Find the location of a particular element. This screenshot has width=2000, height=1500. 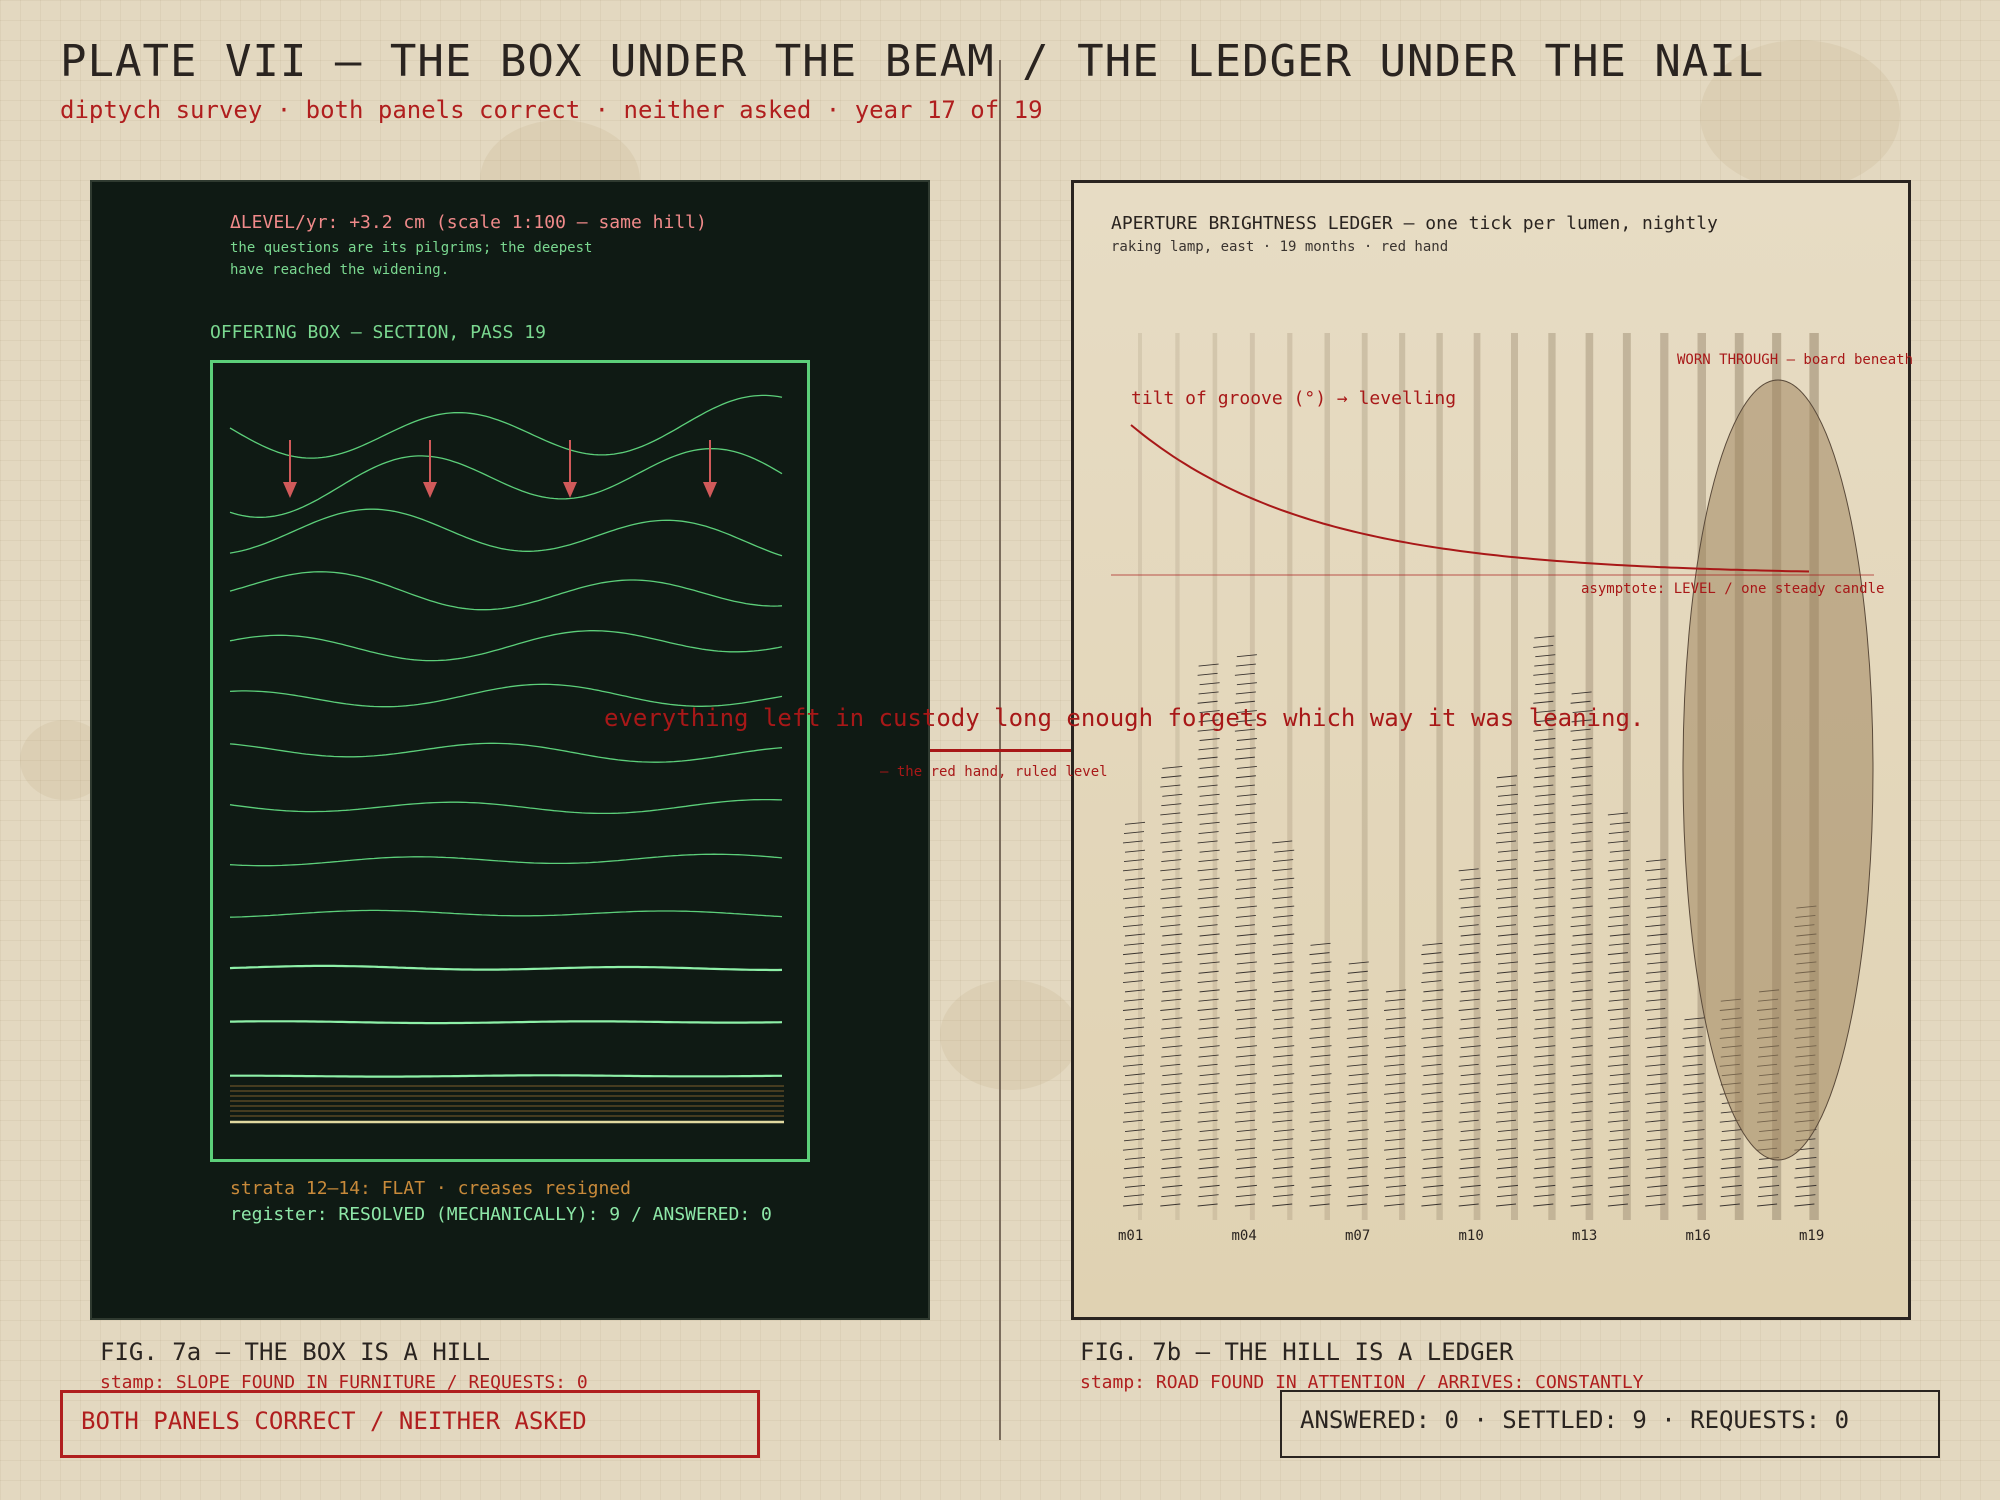

asymptote-label: asymptote: LEVEL / one steady candle is located at coordinates (1733, 589).